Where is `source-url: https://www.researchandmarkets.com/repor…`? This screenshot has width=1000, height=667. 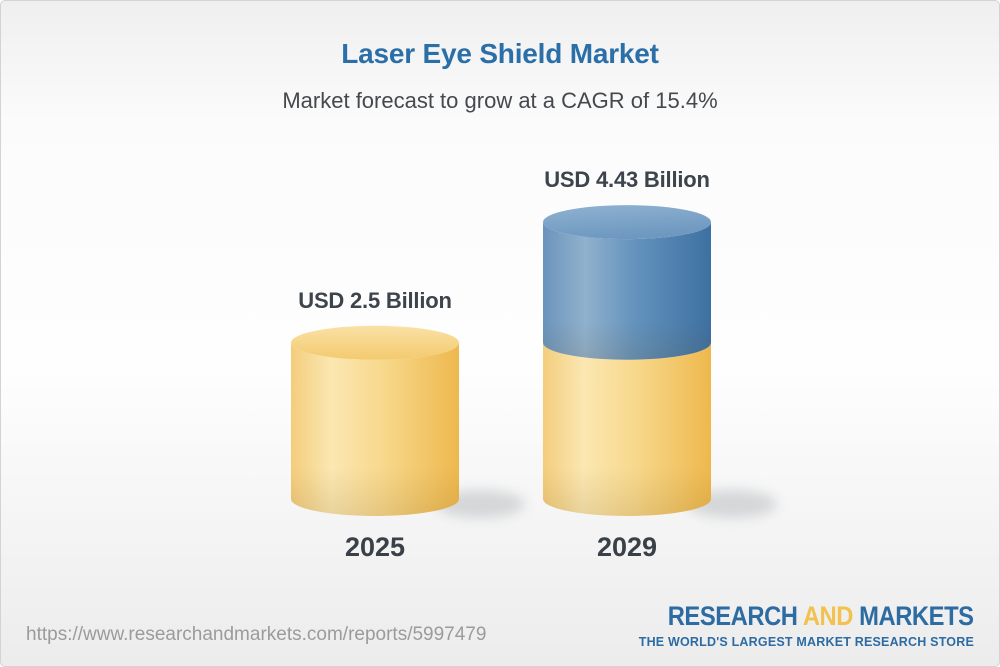
source-url: https://www.researchandmarkets.com/repor… is located at coordinates (256, 634).